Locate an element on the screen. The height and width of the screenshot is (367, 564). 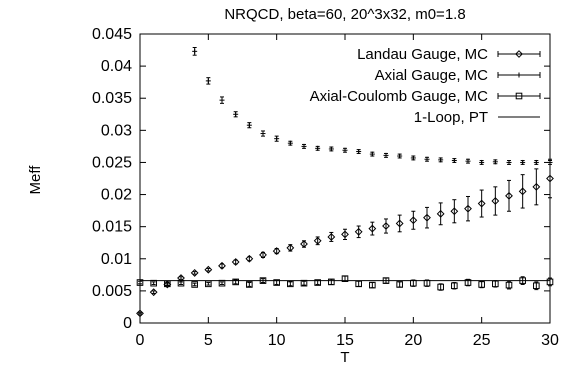
y-tick-label: 0.04 is located at coordinates (116, 66).